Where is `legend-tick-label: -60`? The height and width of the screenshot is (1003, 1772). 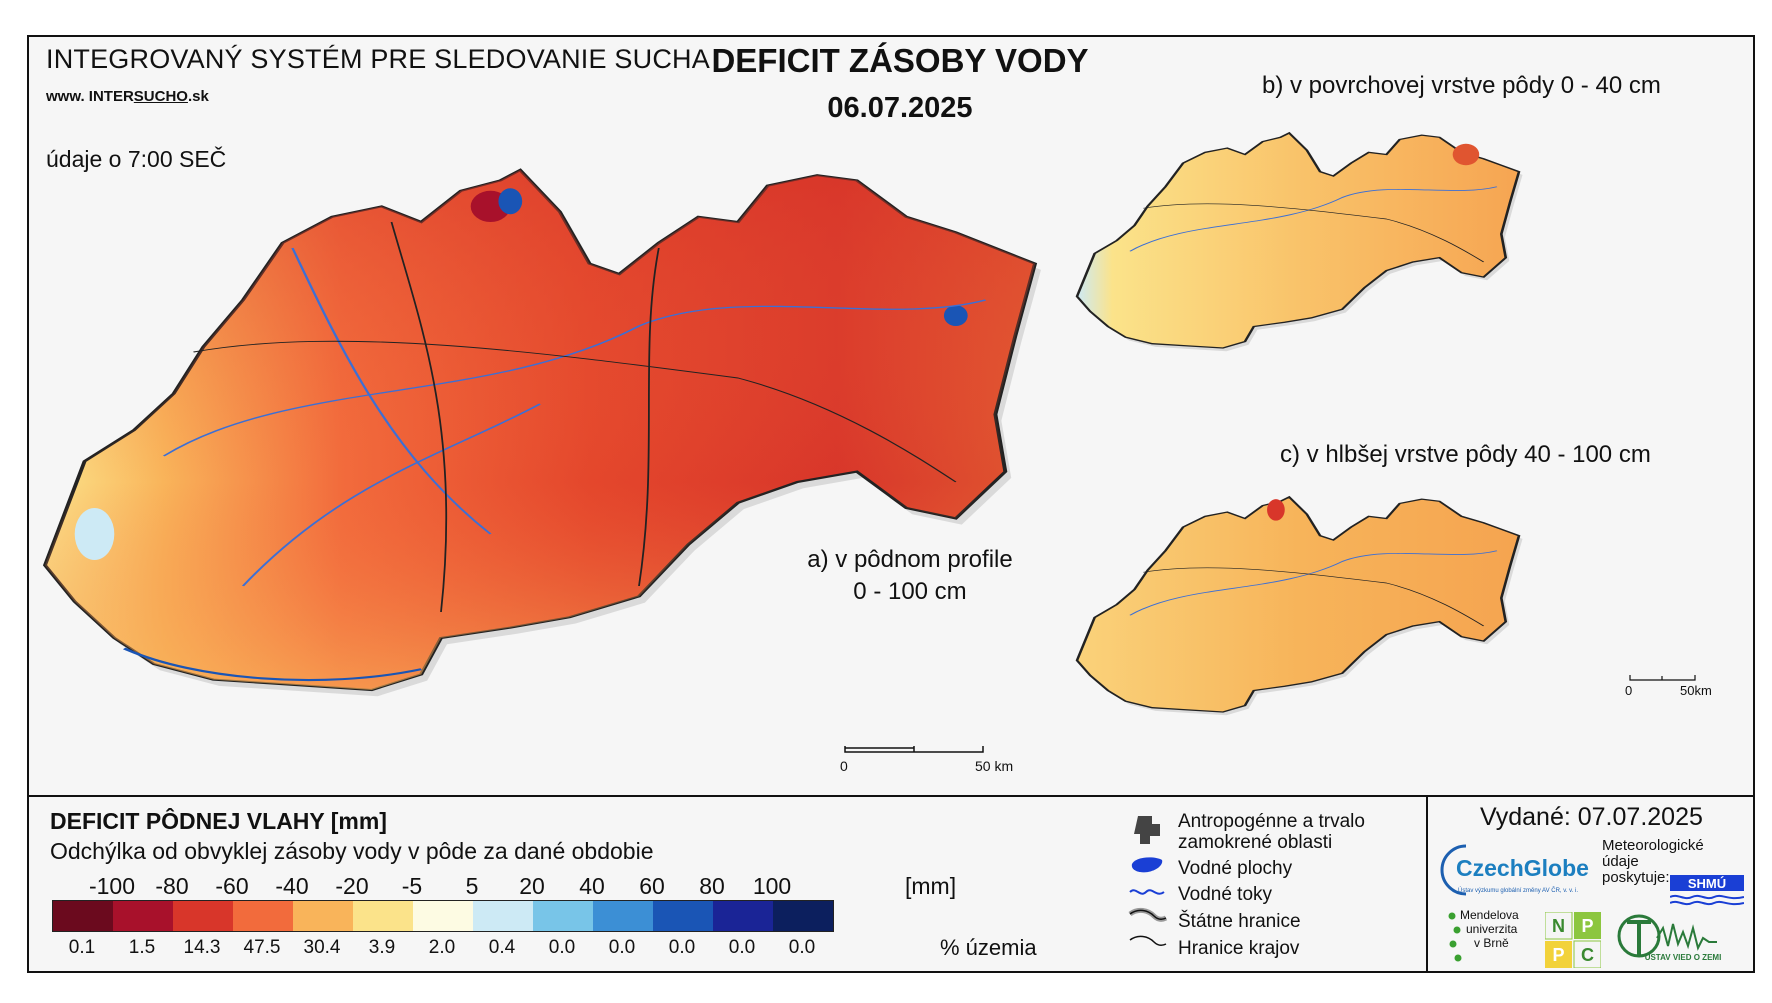
legend-tick-label: -60 is located at coordinates (232, 886).